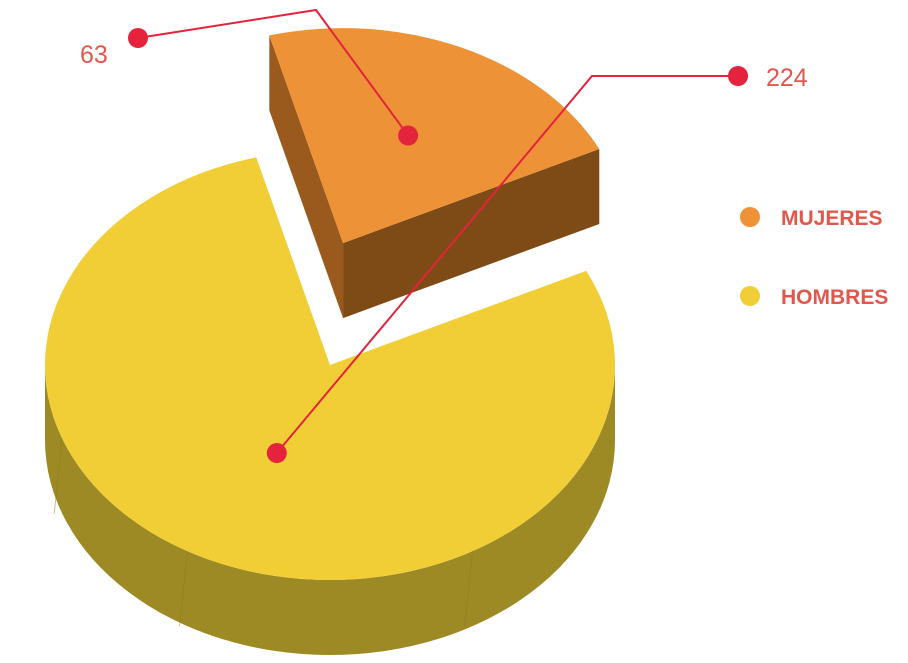  I want to click on pie-slice-mujeres, so click(434, 136).